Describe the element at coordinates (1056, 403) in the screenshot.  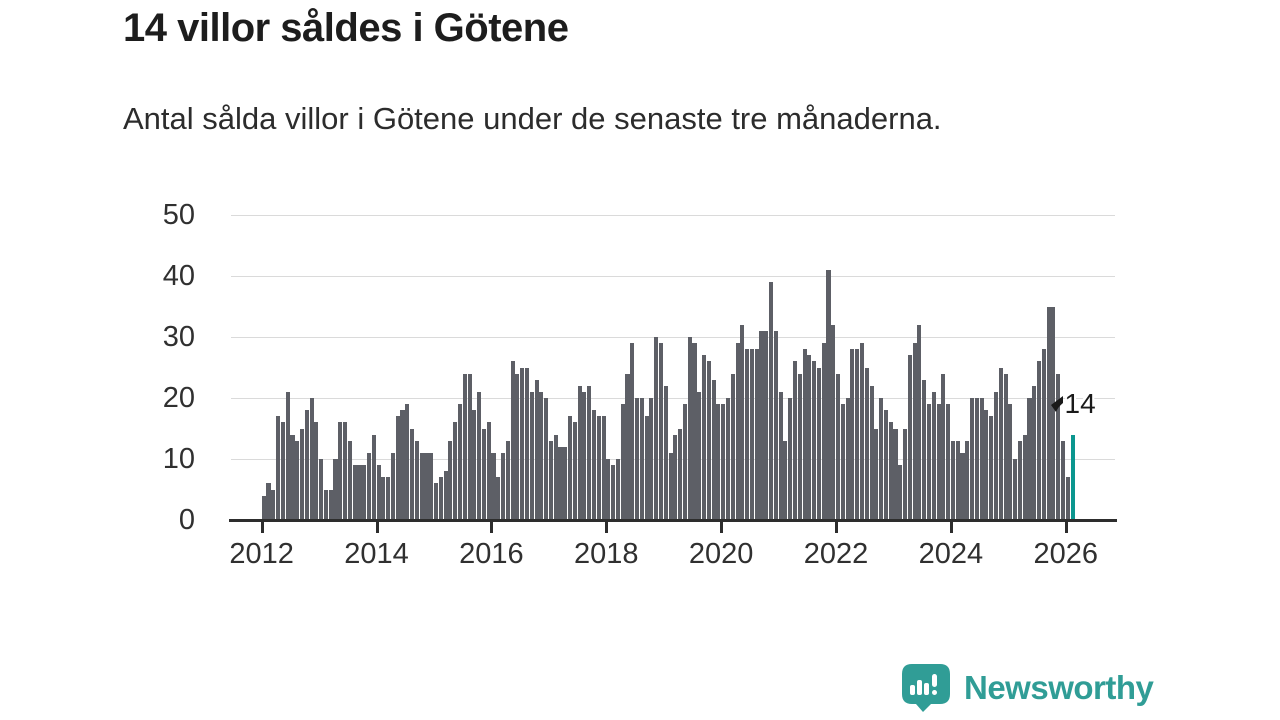
I see `callout-arrow-icon` at that location.